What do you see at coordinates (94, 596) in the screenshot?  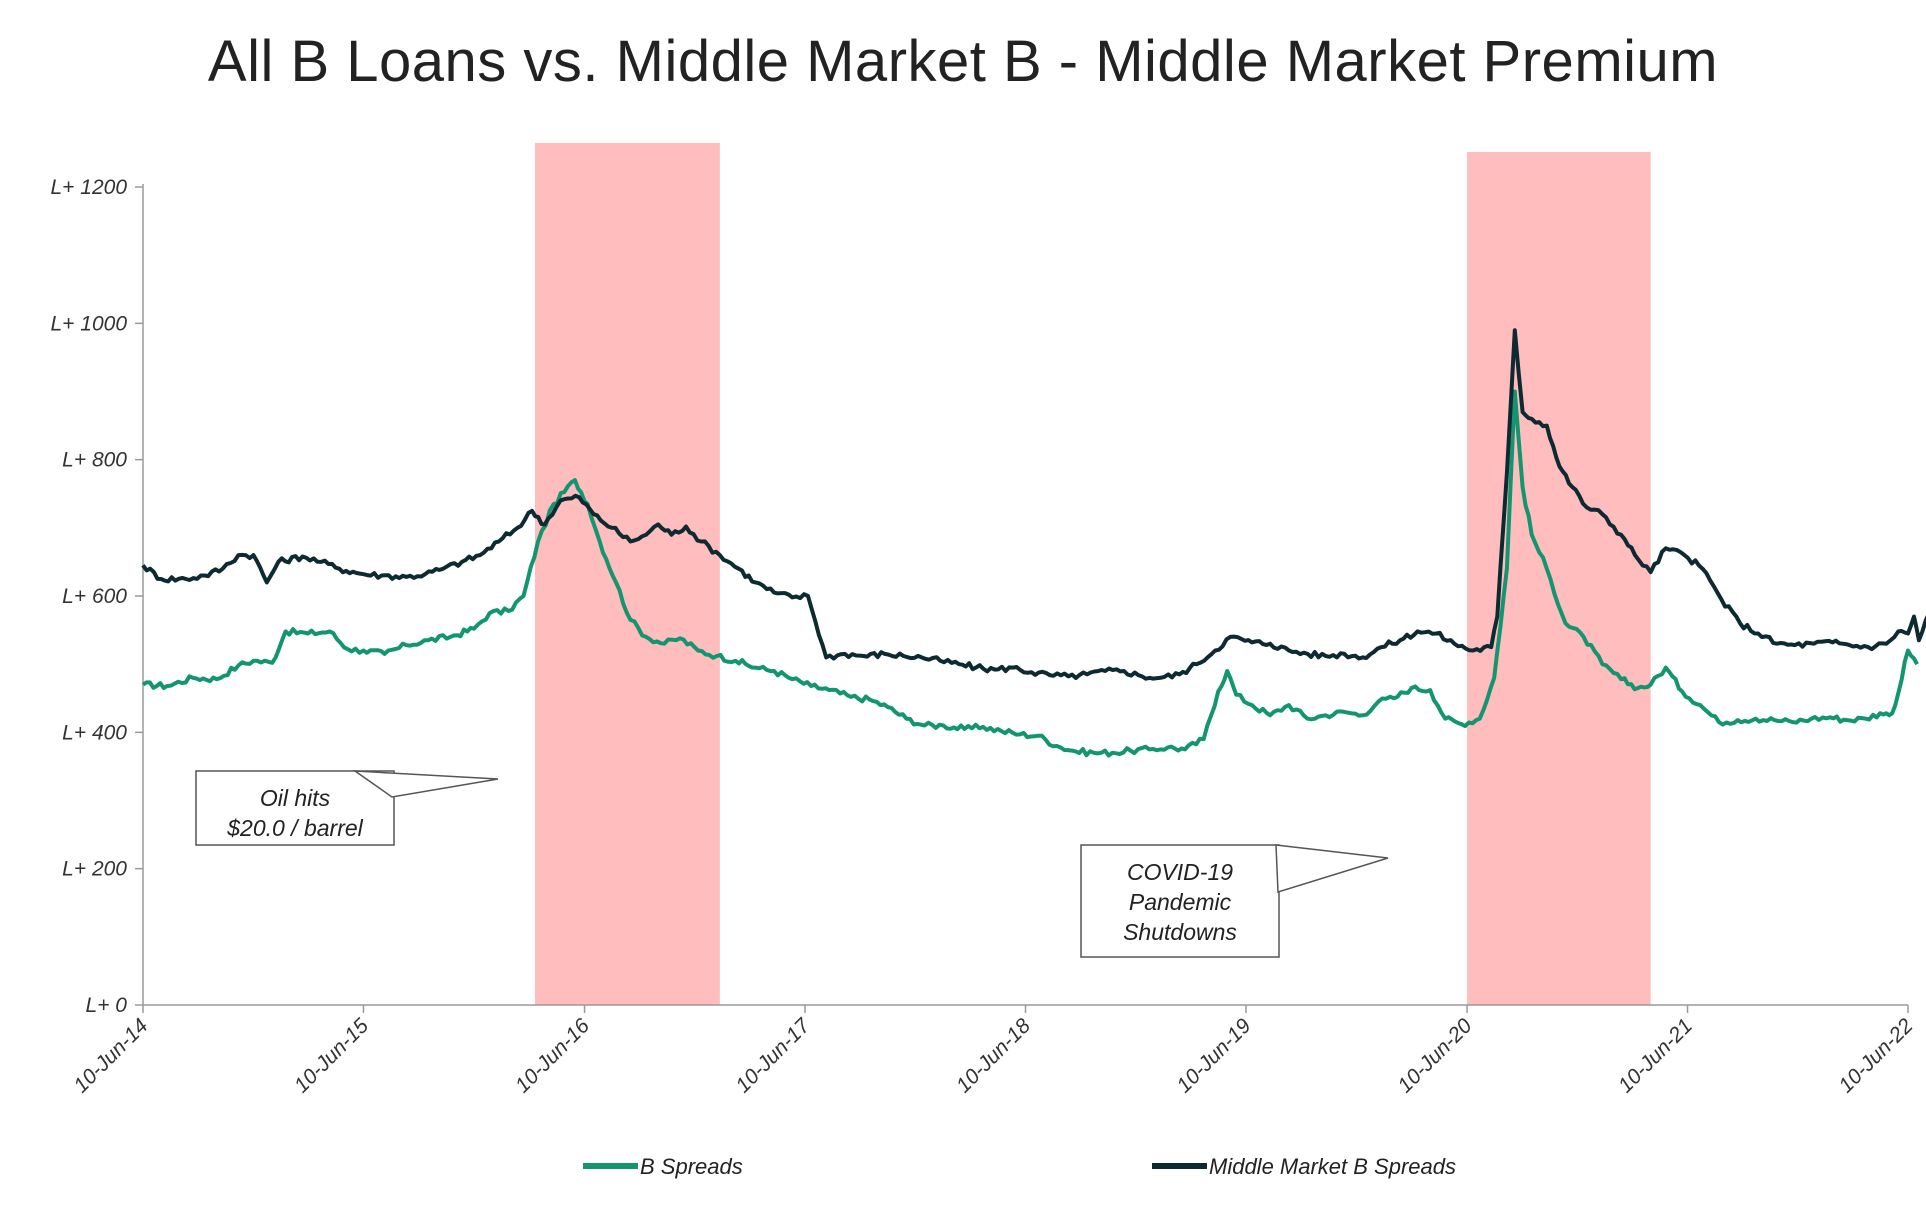 I see `y-tick-label: L+ 600` at bounding box center [94, 596].